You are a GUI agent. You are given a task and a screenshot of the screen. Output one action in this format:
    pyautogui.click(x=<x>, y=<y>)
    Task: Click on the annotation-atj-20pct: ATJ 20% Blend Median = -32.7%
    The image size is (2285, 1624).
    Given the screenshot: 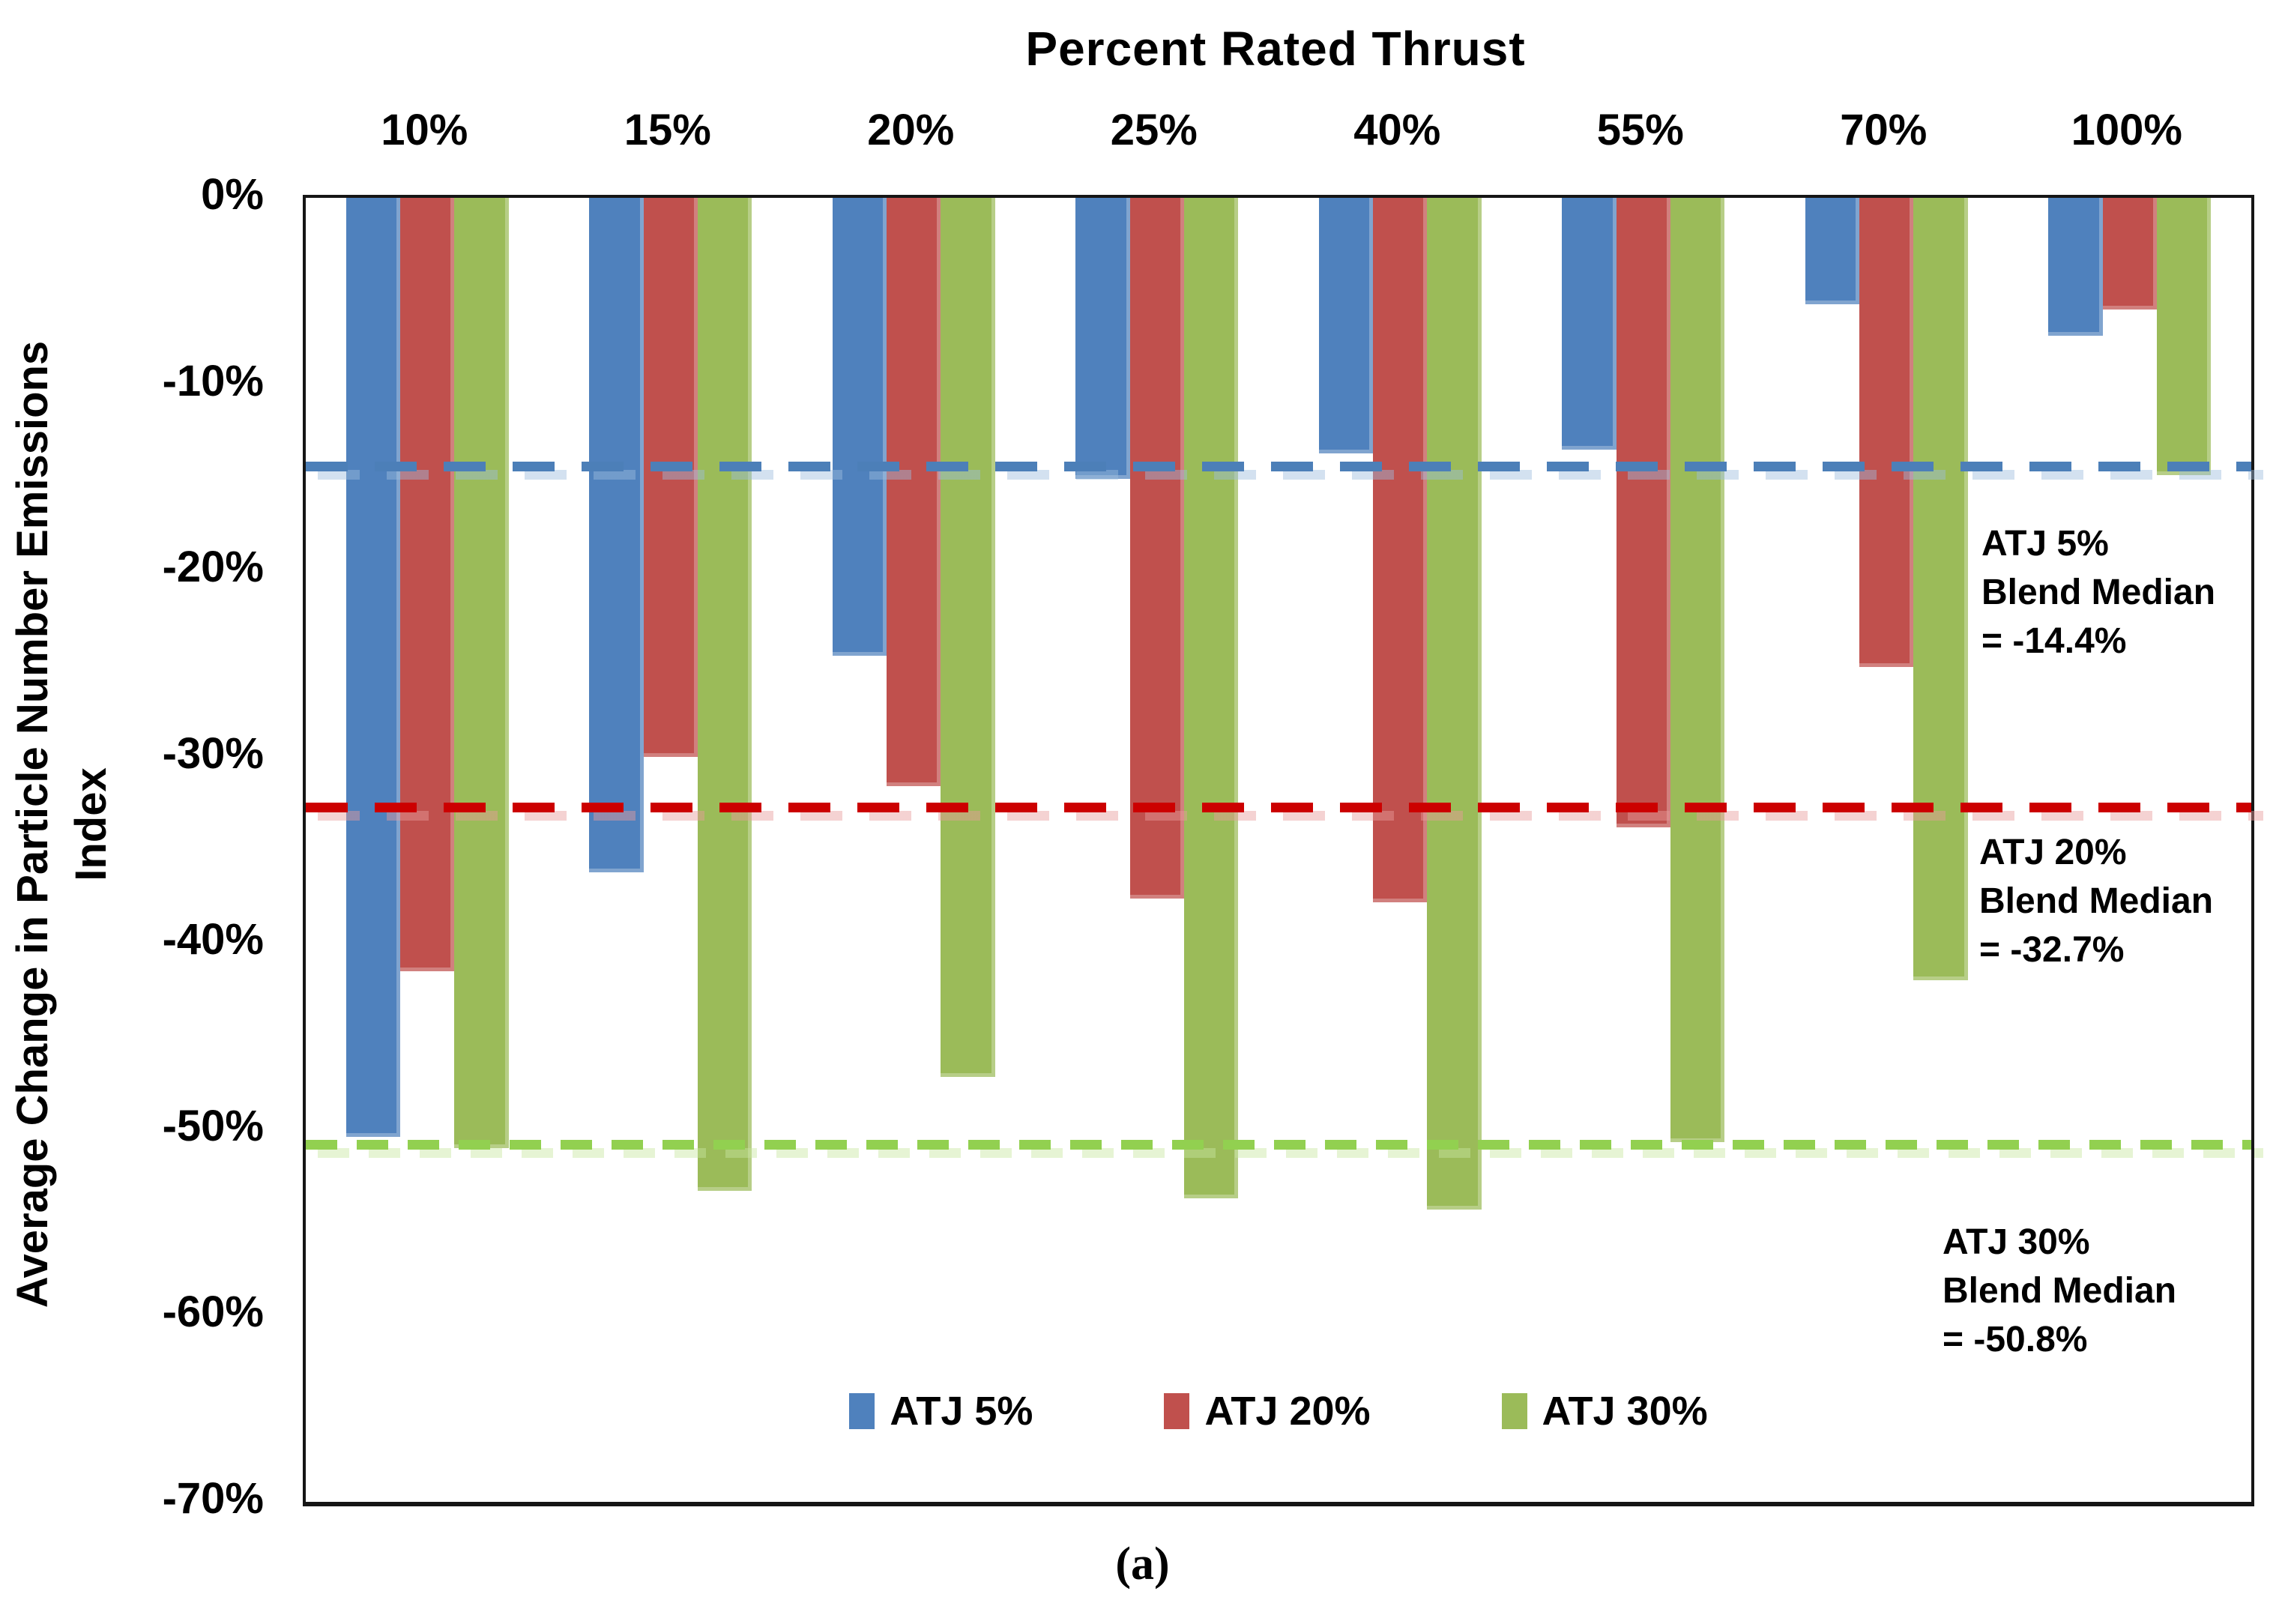 What is the action you would take?
    pyautogui.click(x=2096, y=901)
    